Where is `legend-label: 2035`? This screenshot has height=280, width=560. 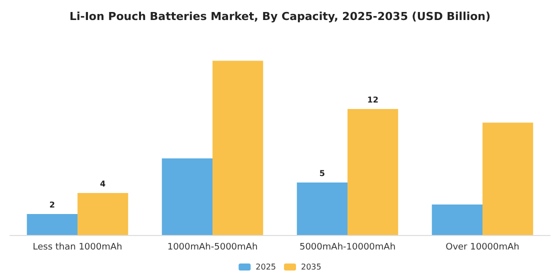
legend-label: 2035 is located at coordinates (311, 267).